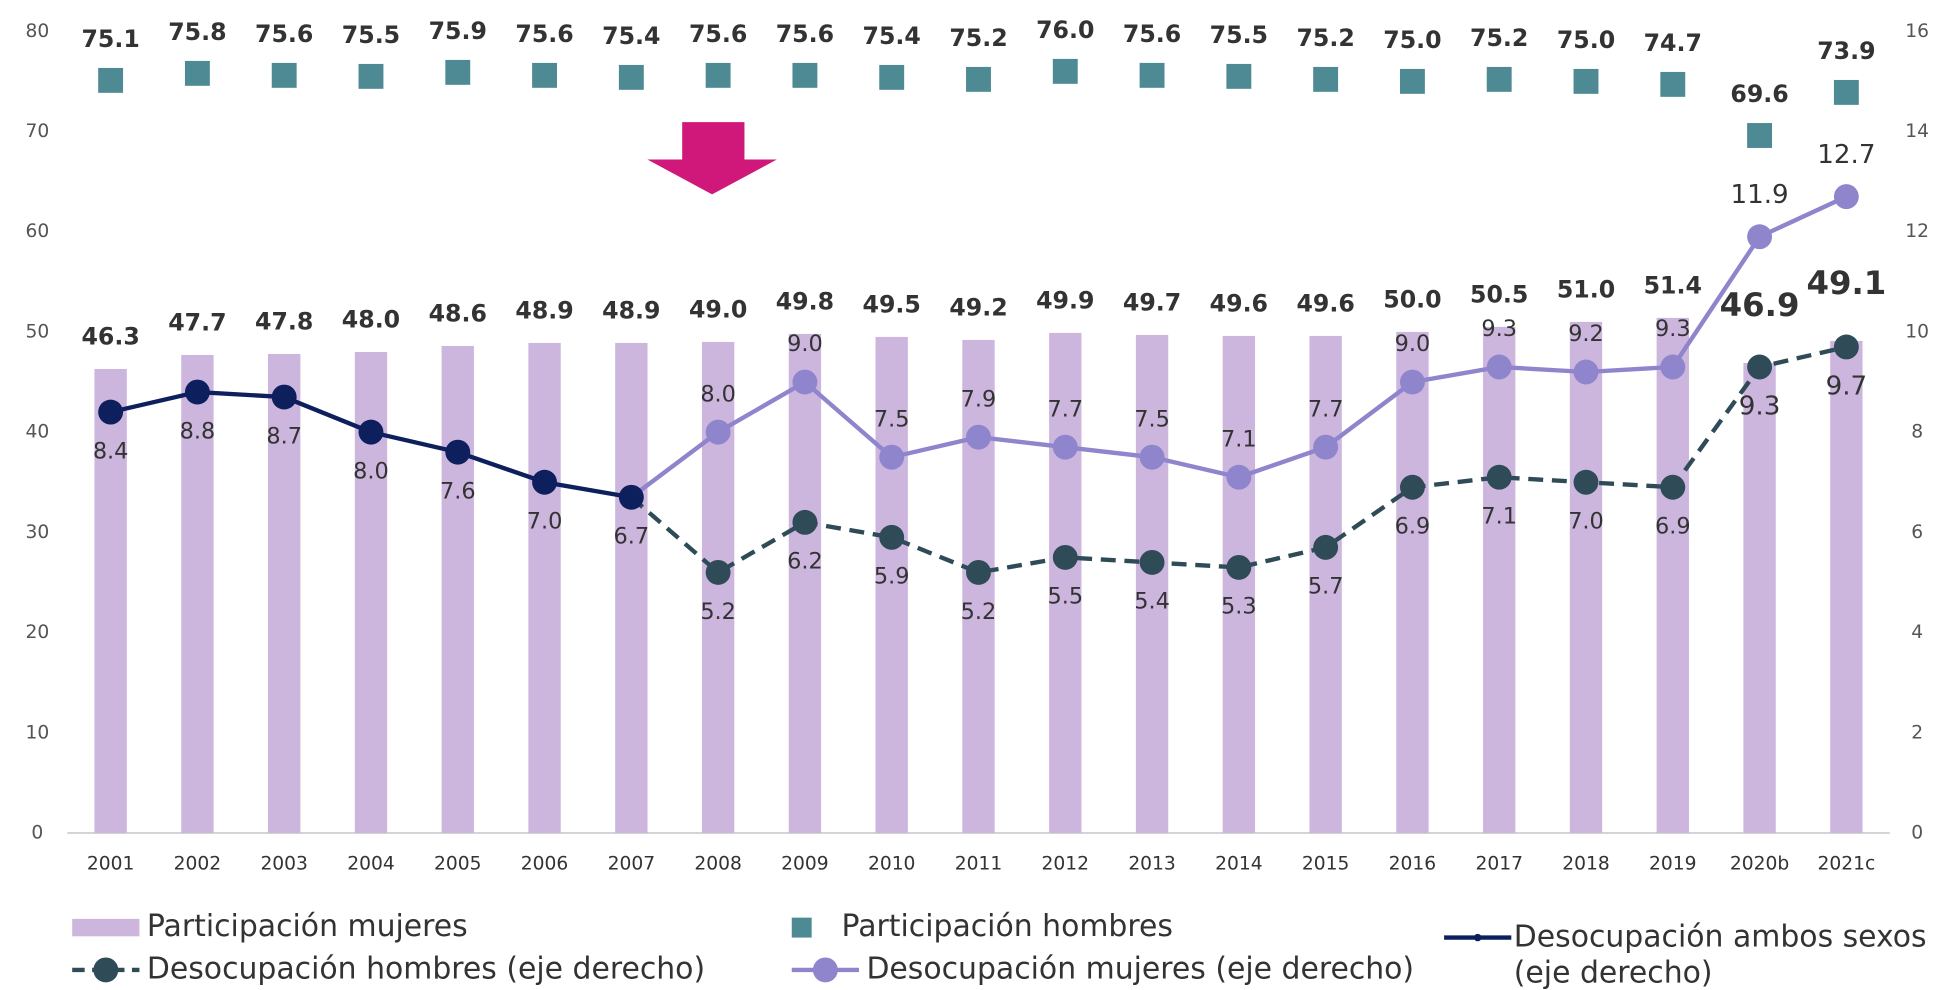 This screenshot has width=1952, height=990. I want to click on point-label: 9.3, so click(1673, 329).